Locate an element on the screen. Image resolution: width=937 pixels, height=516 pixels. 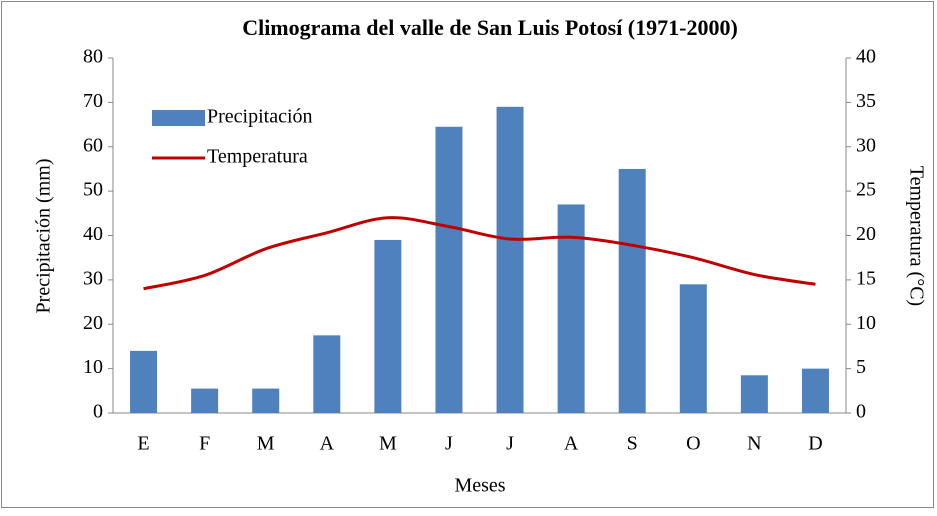
y2-tick-label: 40 is located at coordinates (866, 57).